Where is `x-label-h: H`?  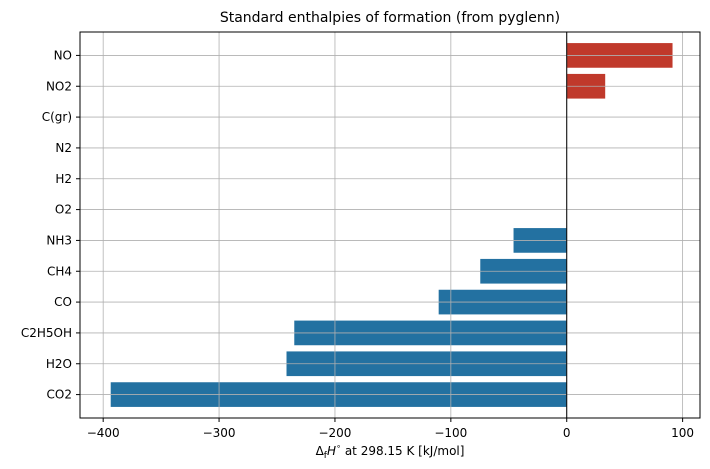
x-label-h: H is located at coordinates (331, 451).